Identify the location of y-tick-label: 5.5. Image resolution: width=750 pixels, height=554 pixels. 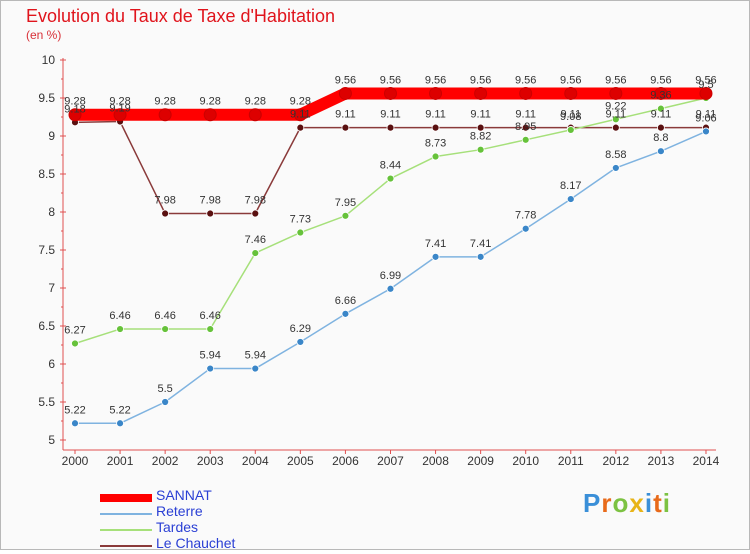
(46, 402).